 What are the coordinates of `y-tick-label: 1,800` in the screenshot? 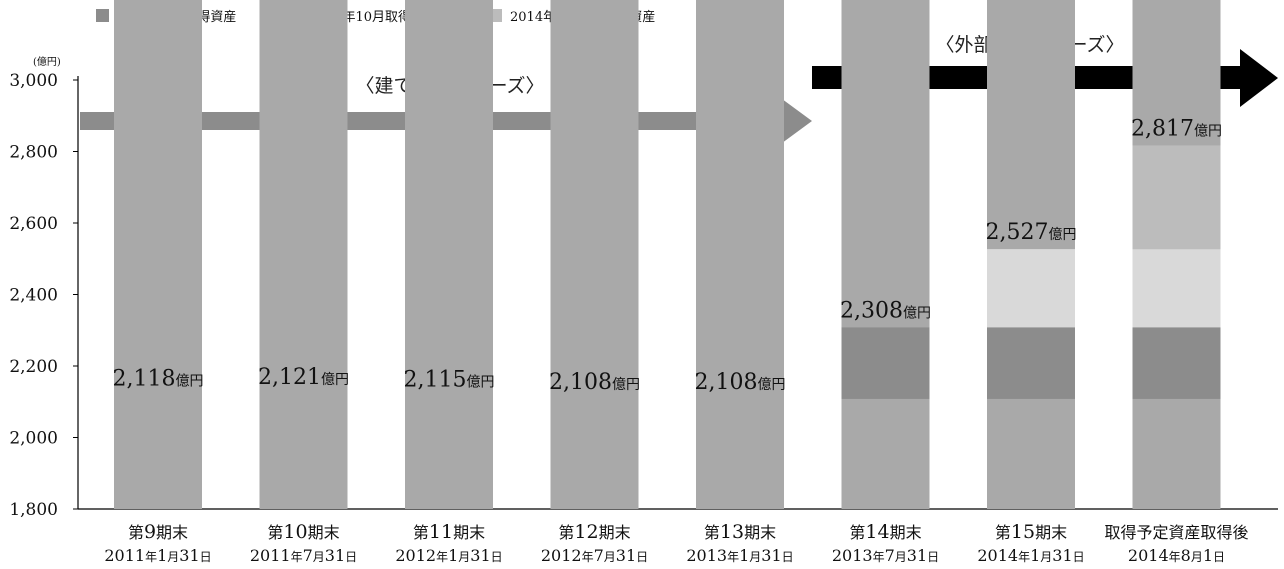 It's located at (33, 510).